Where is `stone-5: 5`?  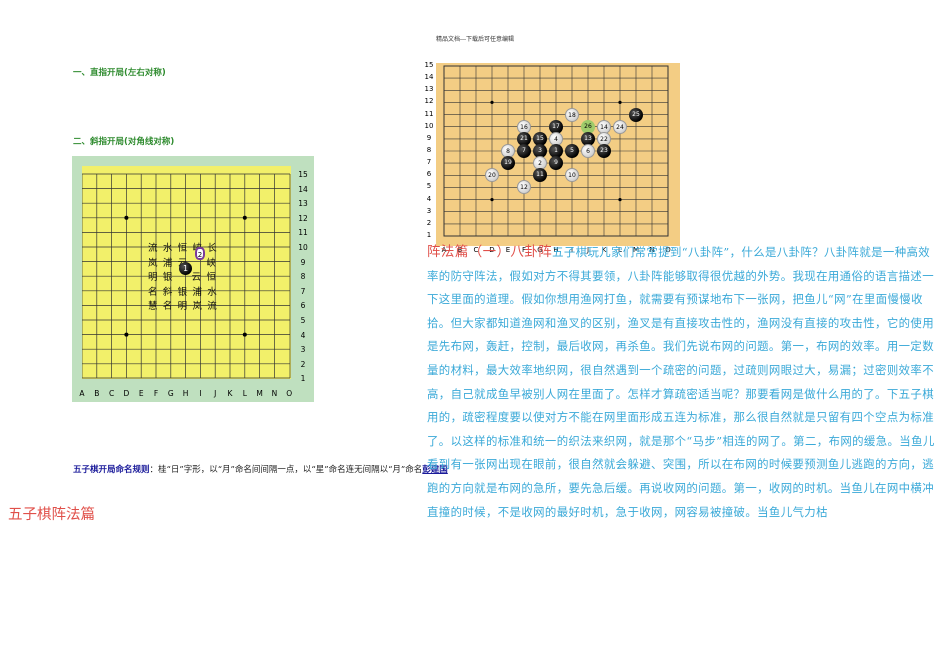
stone-5: 5 is located at coordinates (572, 150).